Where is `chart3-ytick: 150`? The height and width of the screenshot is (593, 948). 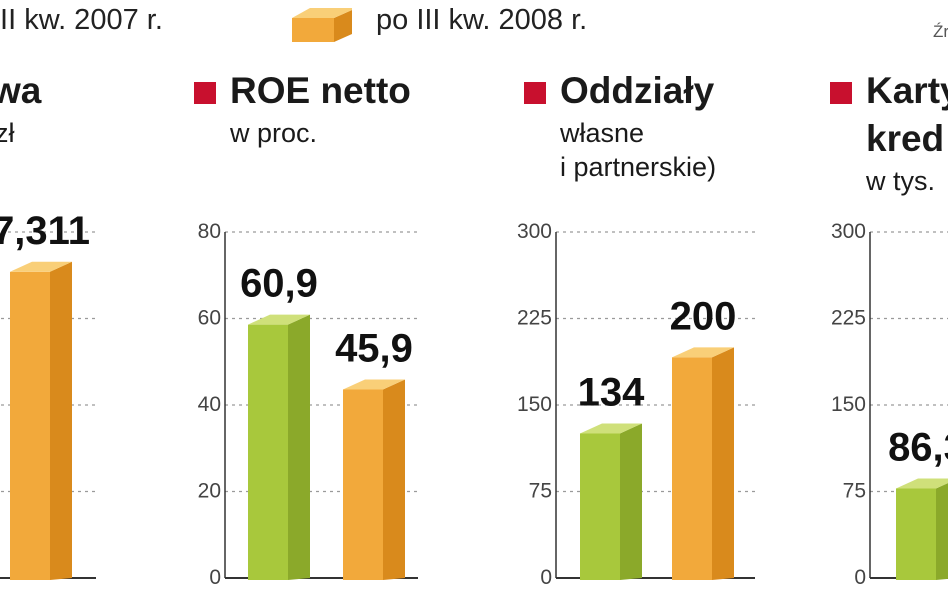 chart3-ytick: 150 is located at coordinates (534, 404).